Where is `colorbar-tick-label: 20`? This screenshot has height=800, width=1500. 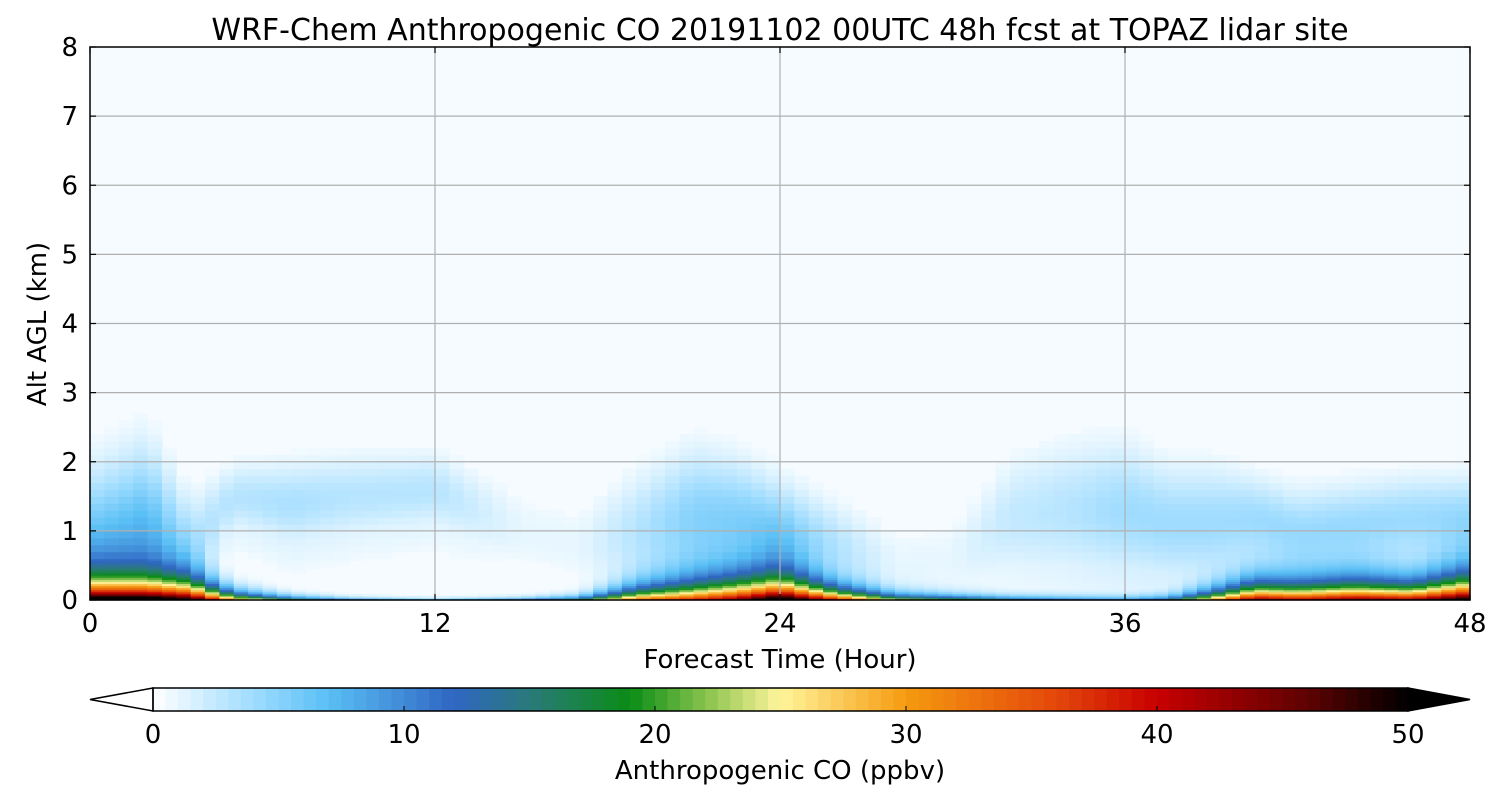 colorbar-tick-label: 20 is located at coordinates (654, 735).